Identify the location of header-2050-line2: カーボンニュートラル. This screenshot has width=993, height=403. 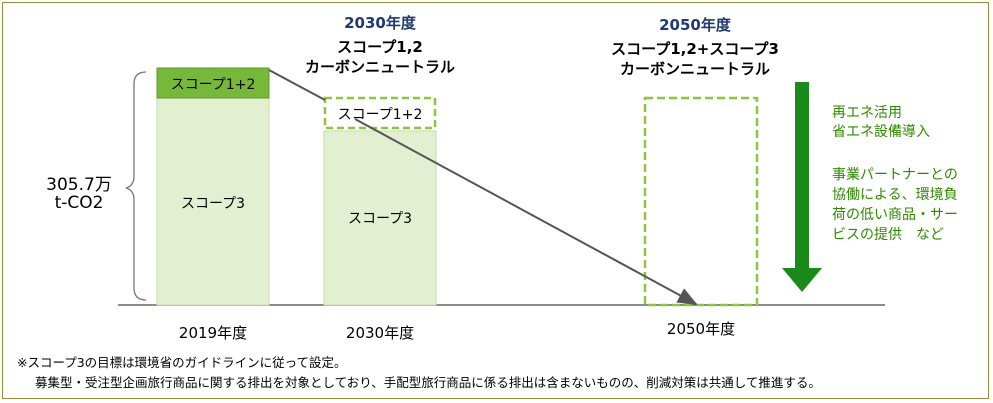
(694, 69).